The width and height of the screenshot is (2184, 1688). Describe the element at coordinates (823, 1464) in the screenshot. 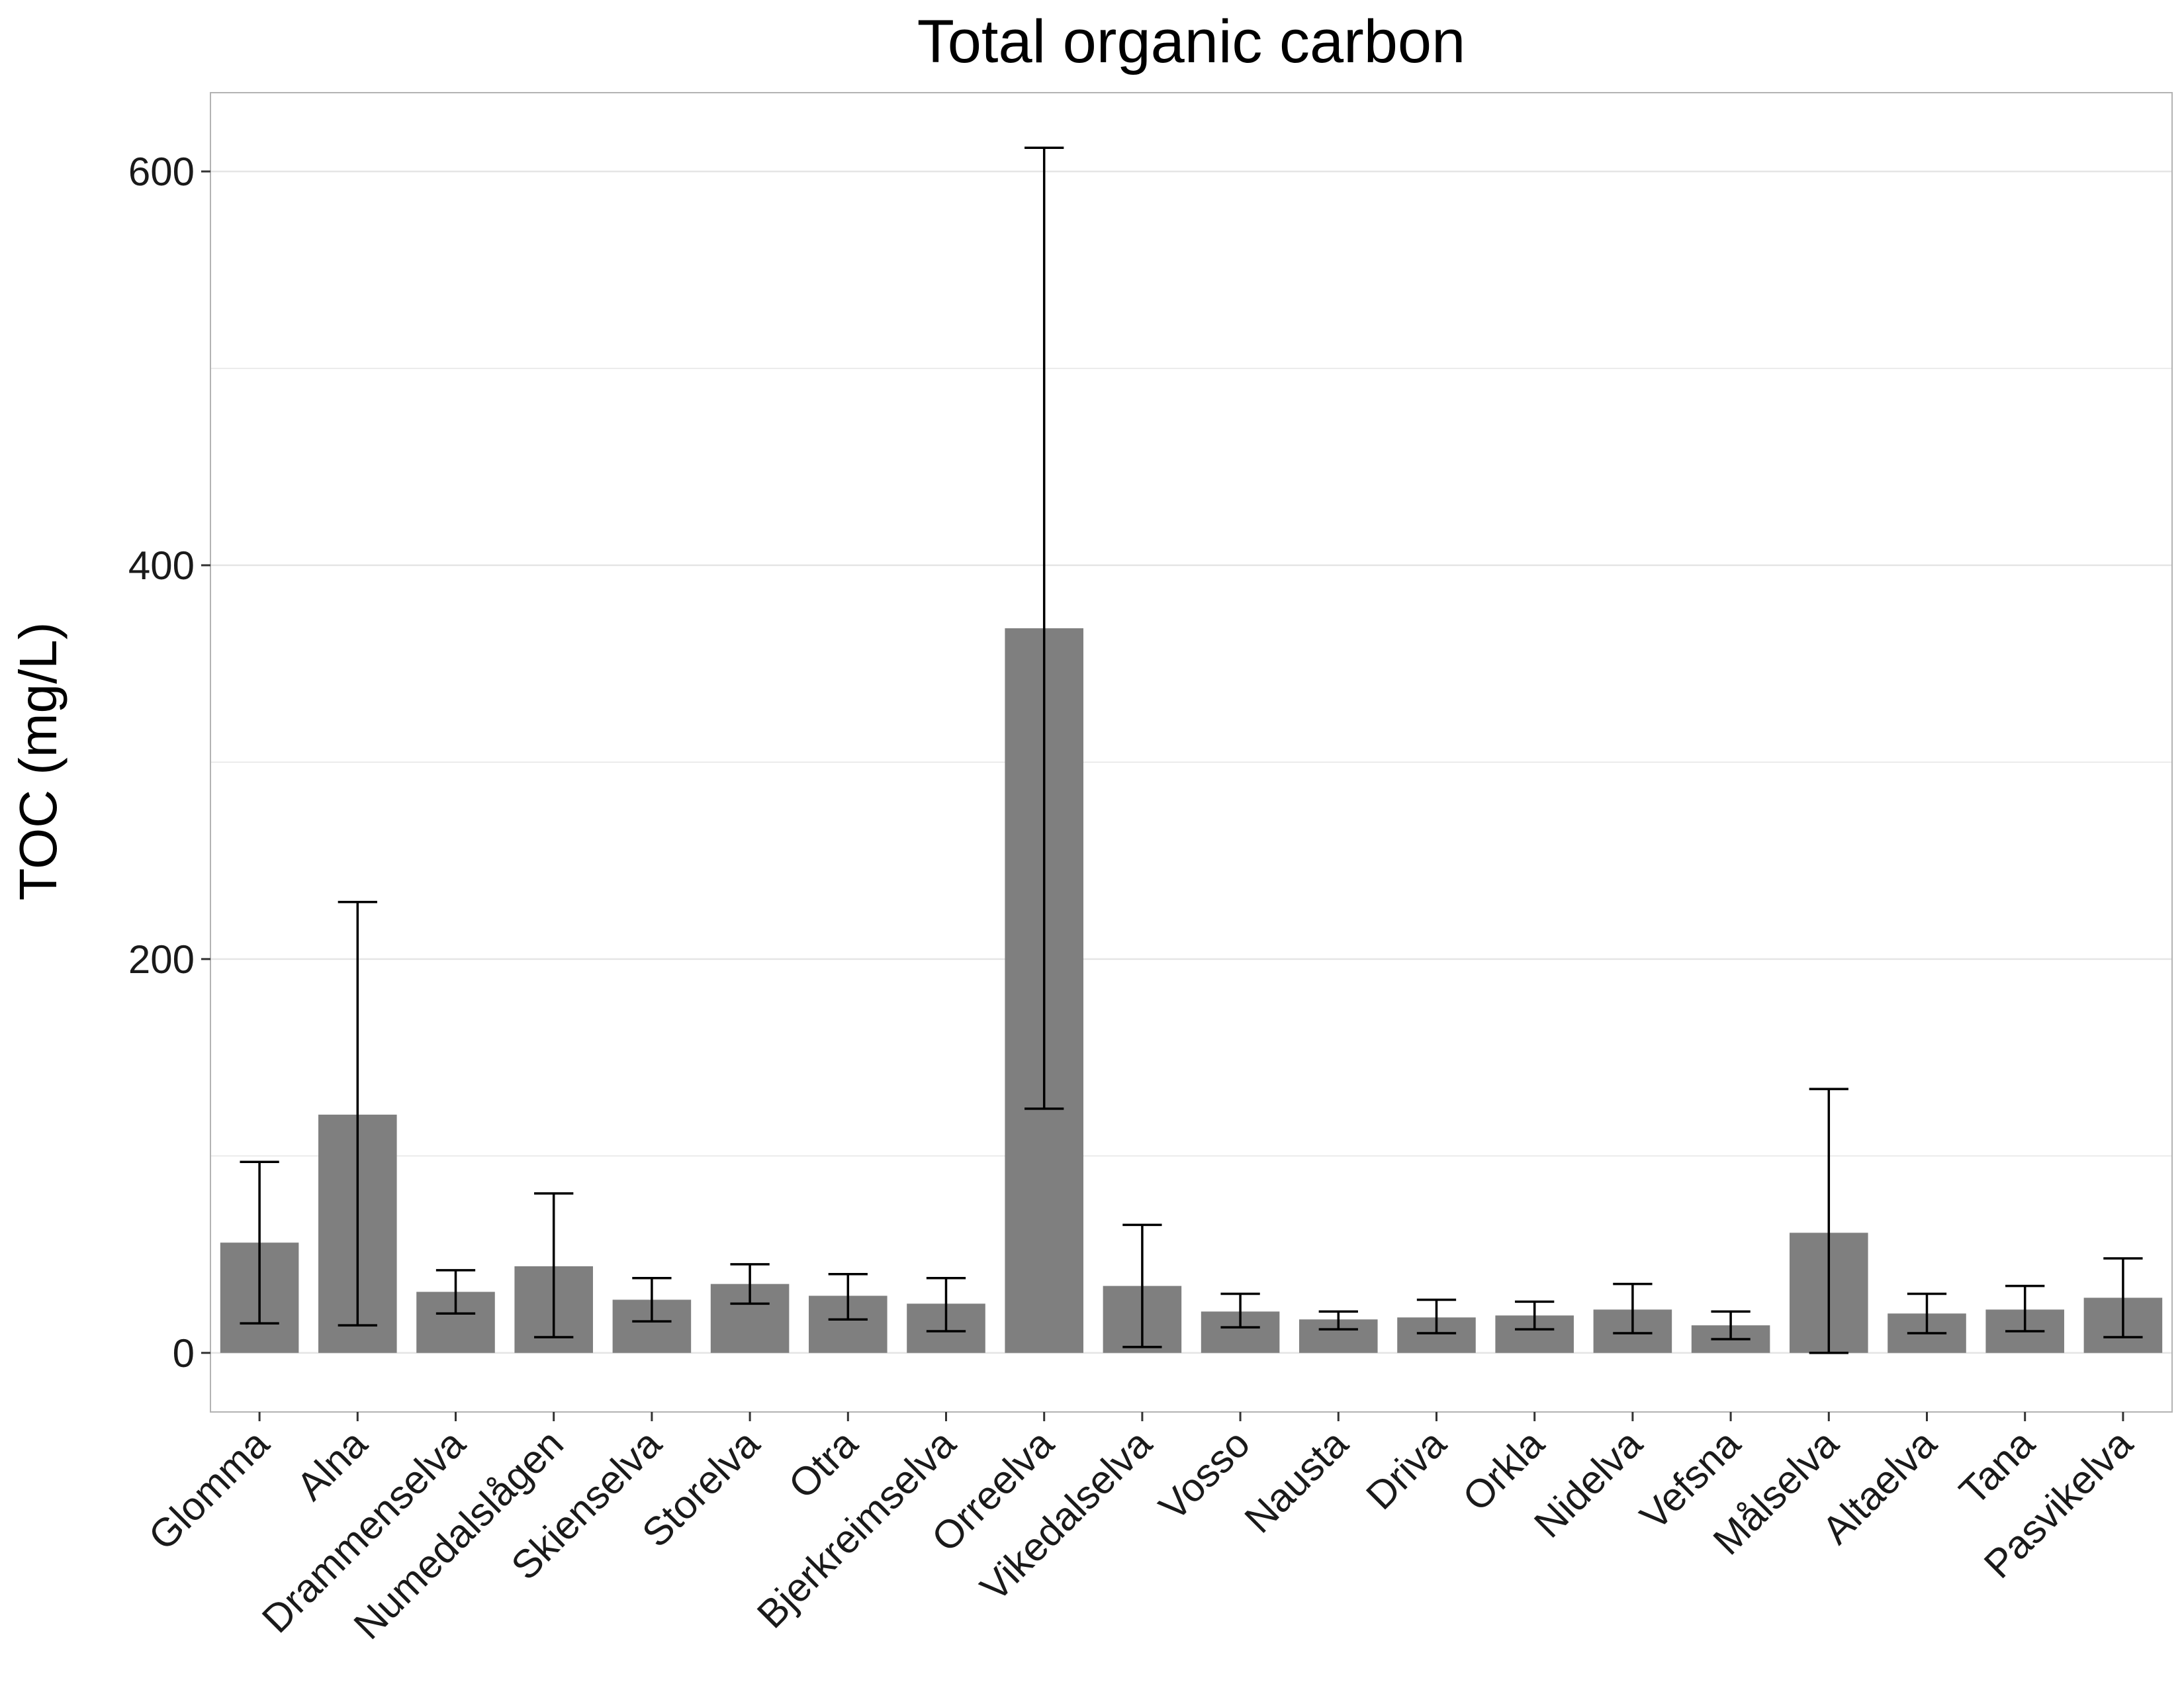

I see `x-tick-label: Otra` at that location.